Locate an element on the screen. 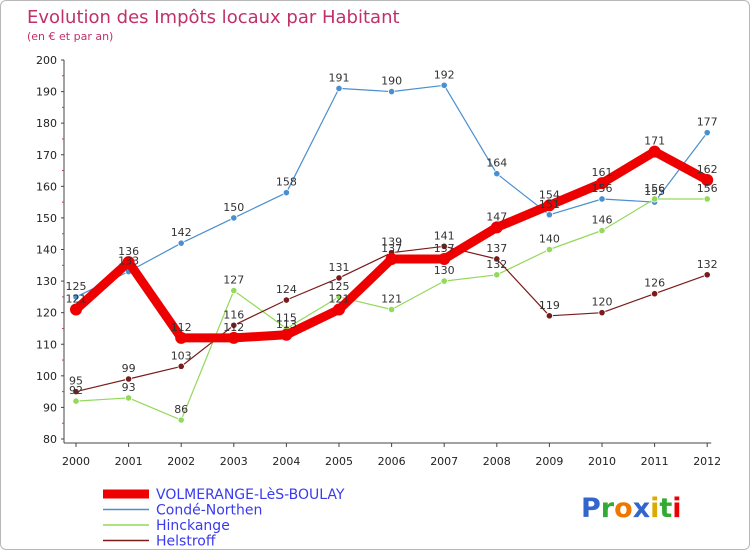 The height and width of the screenshot is (550, 750). data-label-conde-northen: 151 is located at coordinates (549, 204).